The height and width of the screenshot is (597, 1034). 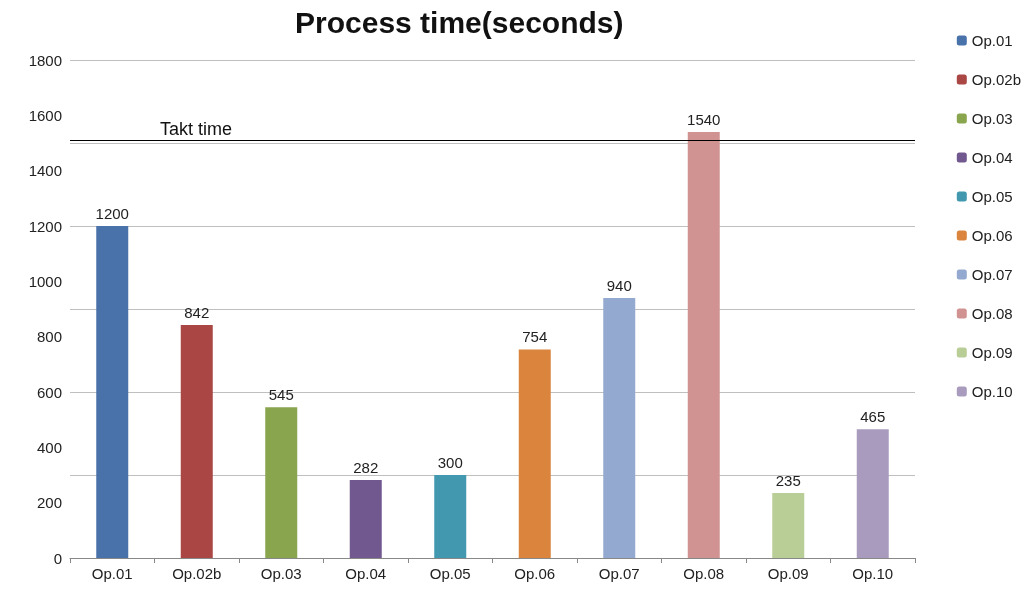 I want to click on y-tick-label: 1000, so click(x=45, y=281).